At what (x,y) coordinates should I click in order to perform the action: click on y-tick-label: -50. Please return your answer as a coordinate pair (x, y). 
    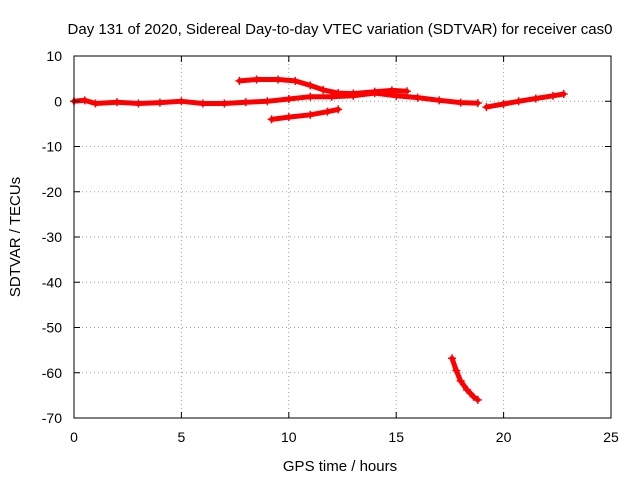
    Looking at the image, I should click on (52, 328).